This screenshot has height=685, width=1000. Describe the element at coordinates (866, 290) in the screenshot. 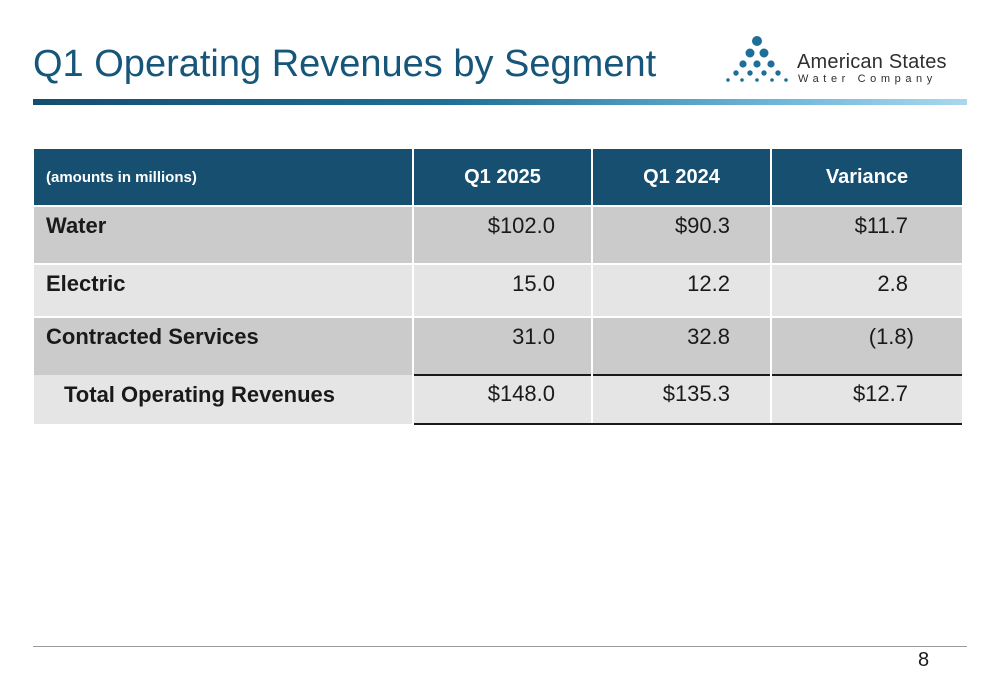

I see `cell-variance: 2.8` at that location.